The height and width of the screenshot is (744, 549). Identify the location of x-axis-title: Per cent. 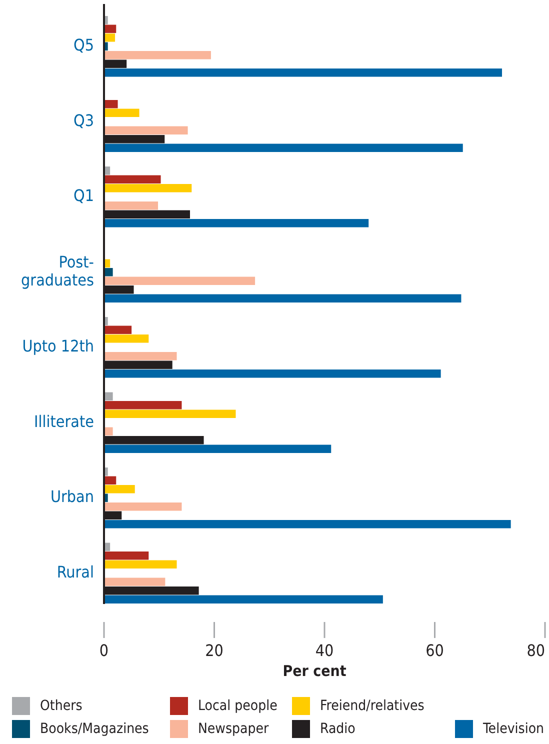
(314, 671).